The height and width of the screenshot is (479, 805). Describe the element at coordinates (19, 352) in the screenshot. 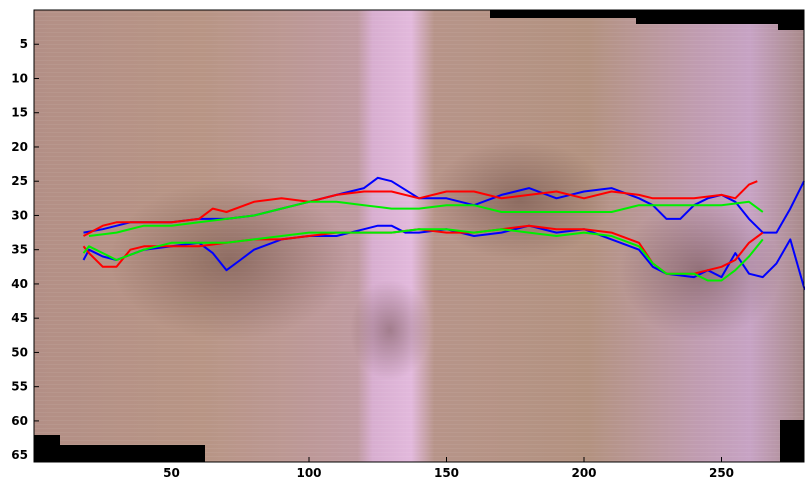

I see `y-tick-label: 50` at that location.